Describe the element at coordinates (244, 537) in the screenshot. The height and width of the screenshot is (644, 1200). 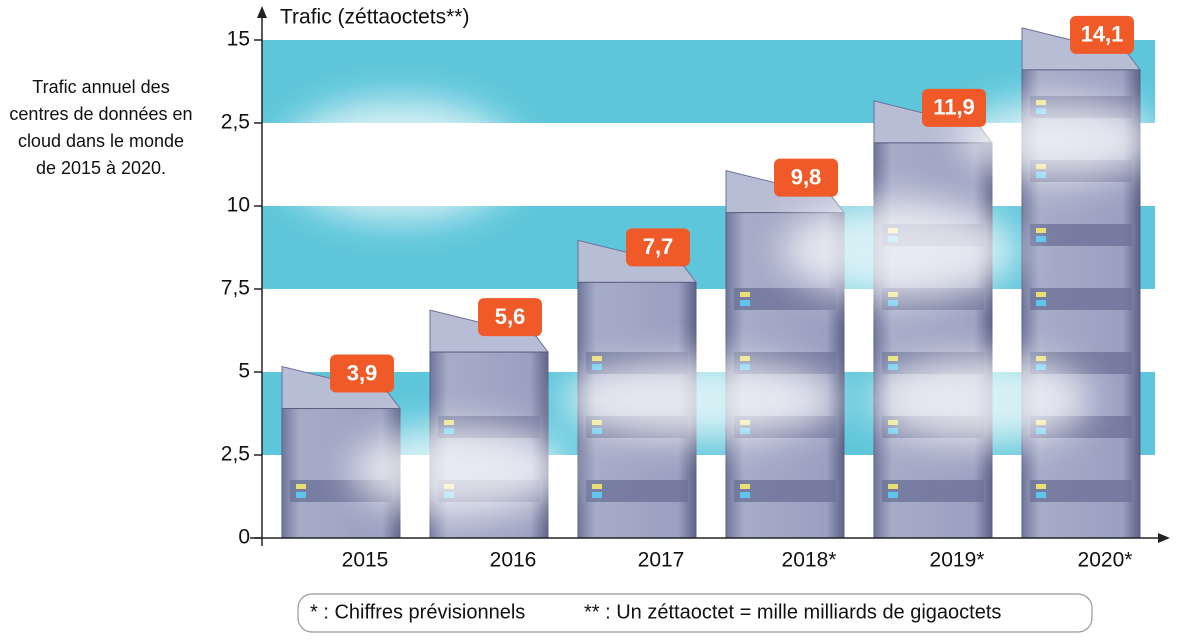
I see `y-tick-label: 0` at that location.